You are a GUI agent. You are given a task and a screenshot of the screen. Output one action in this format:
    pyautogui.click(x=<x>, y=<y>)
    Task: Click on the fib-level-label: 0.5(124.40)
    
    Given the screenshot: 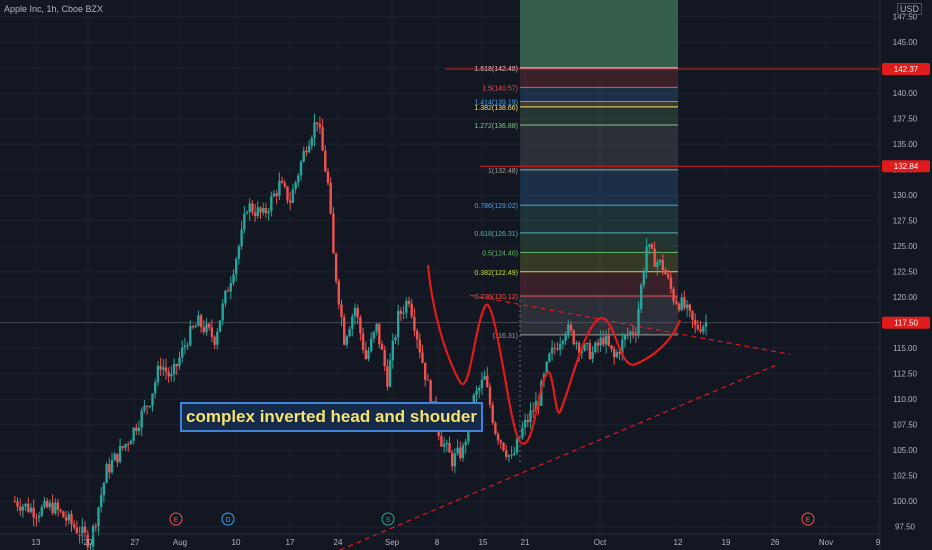 What is the action you would take?
    pyautogui.click(x=500, y=253)
    